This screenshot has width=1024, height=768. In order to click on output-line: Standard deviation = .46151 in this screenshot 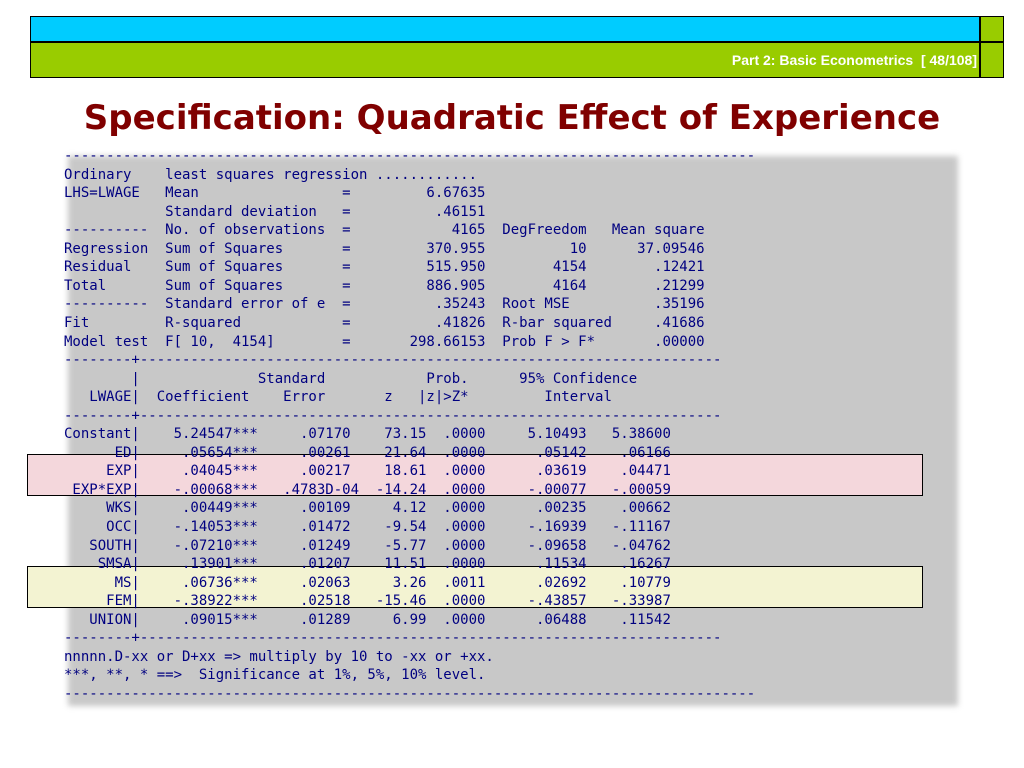, I will do `click(275, 211)`.